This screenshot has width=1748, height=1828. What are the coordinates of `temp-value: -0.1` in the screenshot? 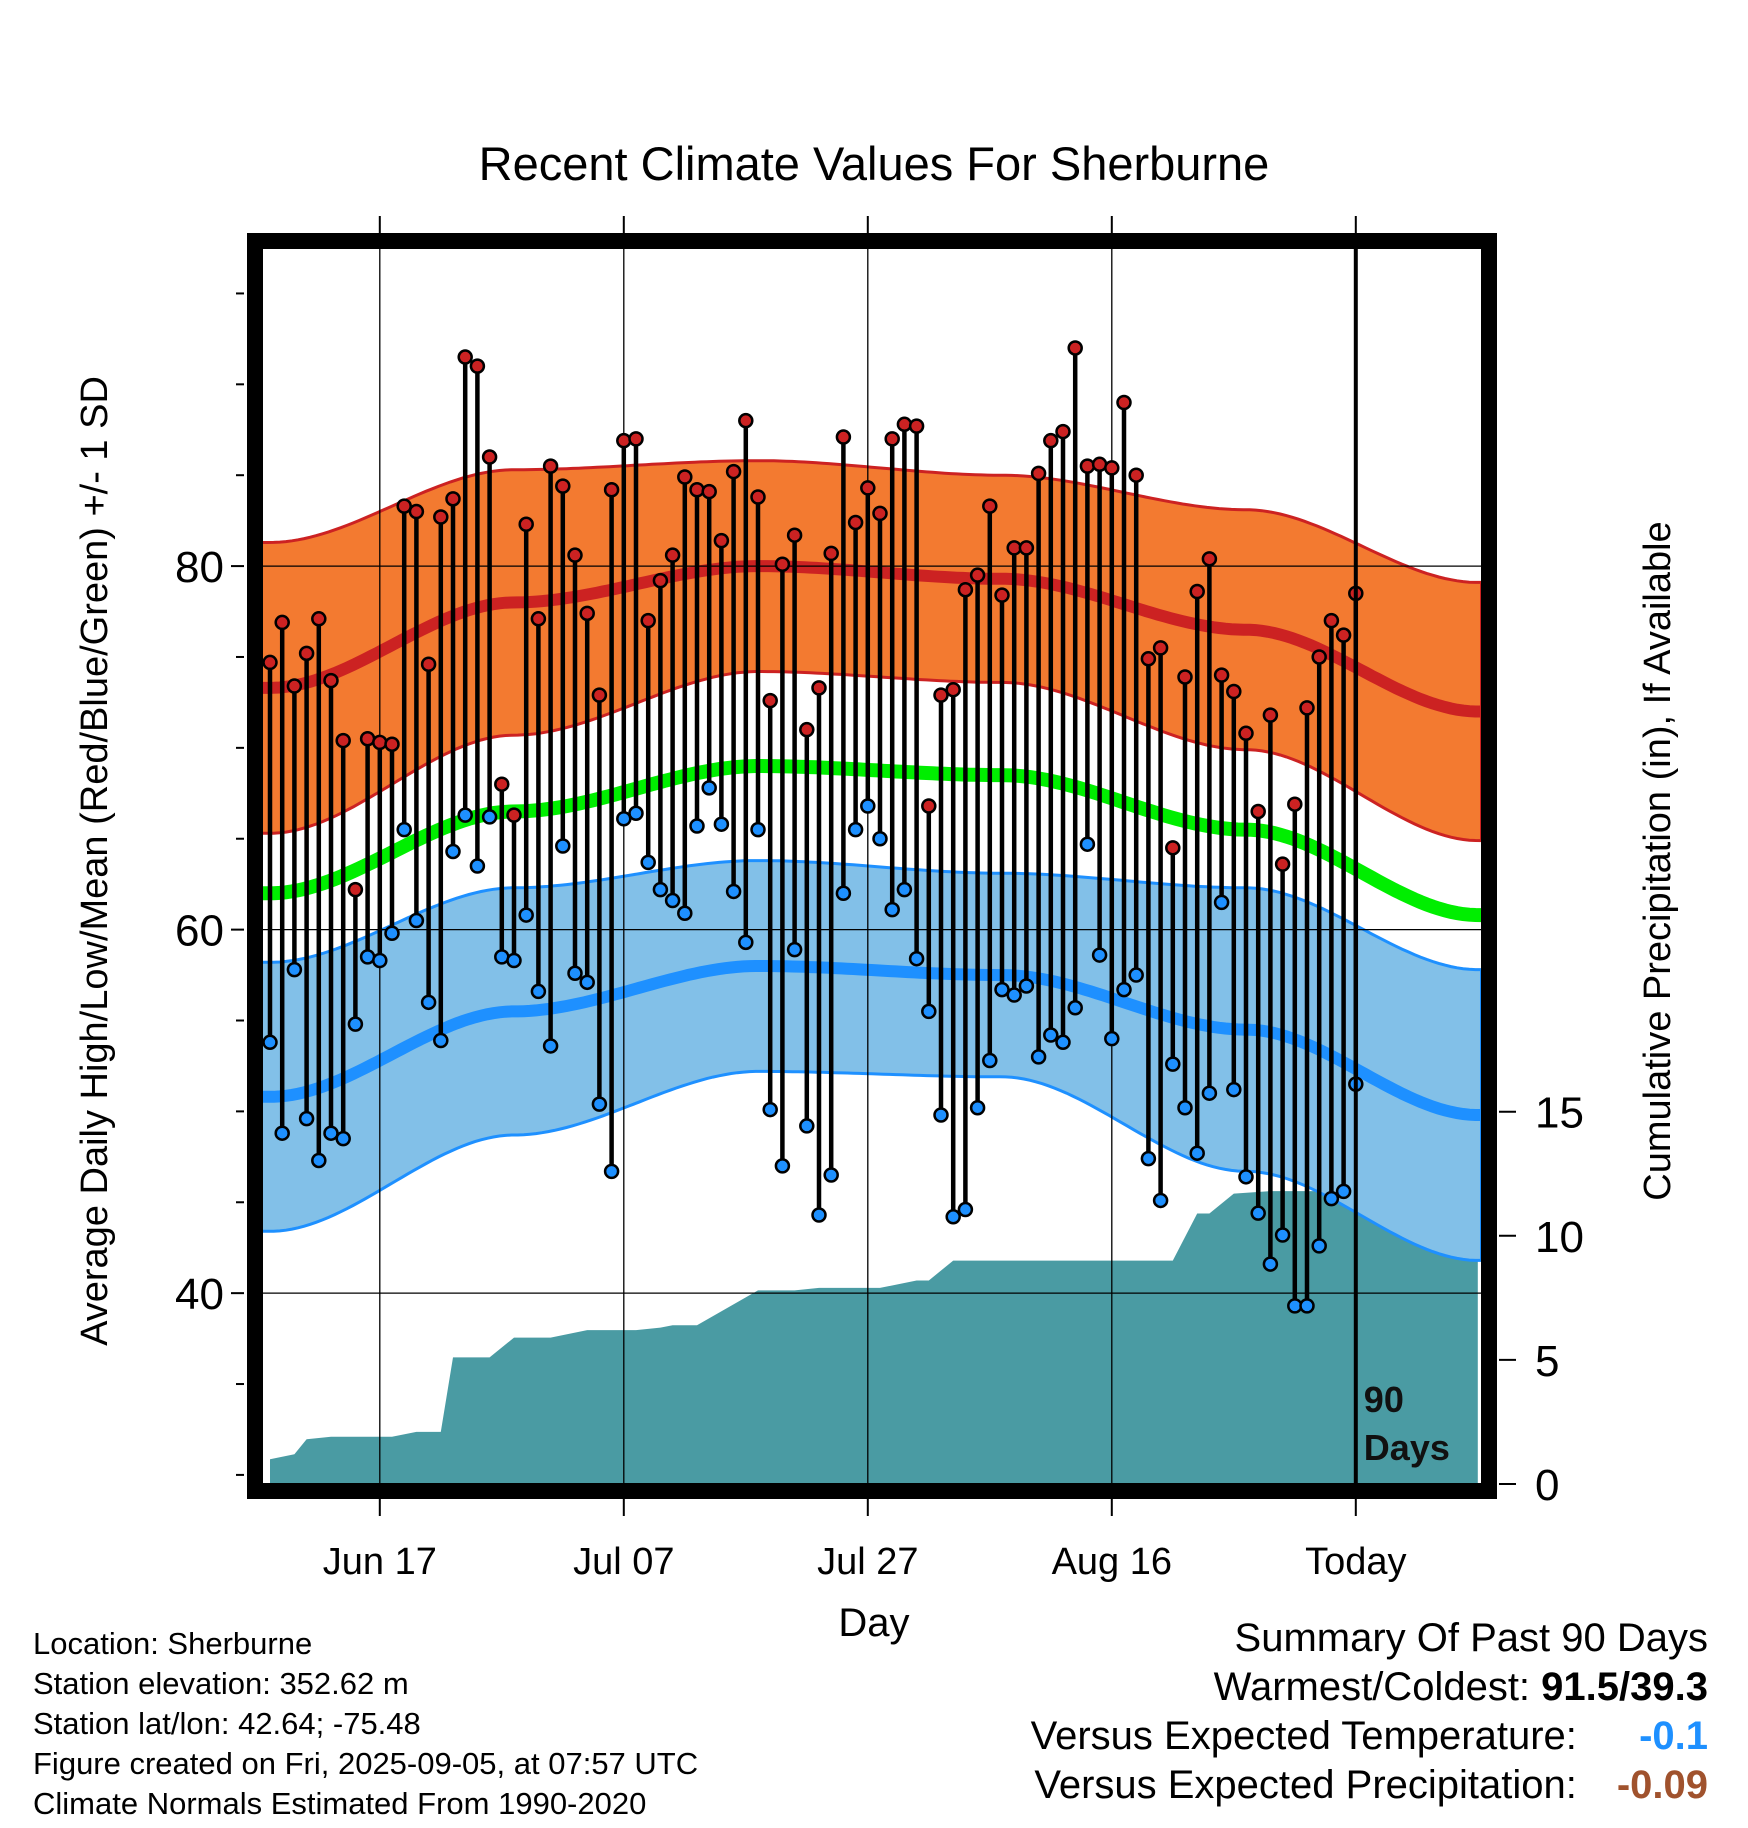 It's located at (1673, 1736).